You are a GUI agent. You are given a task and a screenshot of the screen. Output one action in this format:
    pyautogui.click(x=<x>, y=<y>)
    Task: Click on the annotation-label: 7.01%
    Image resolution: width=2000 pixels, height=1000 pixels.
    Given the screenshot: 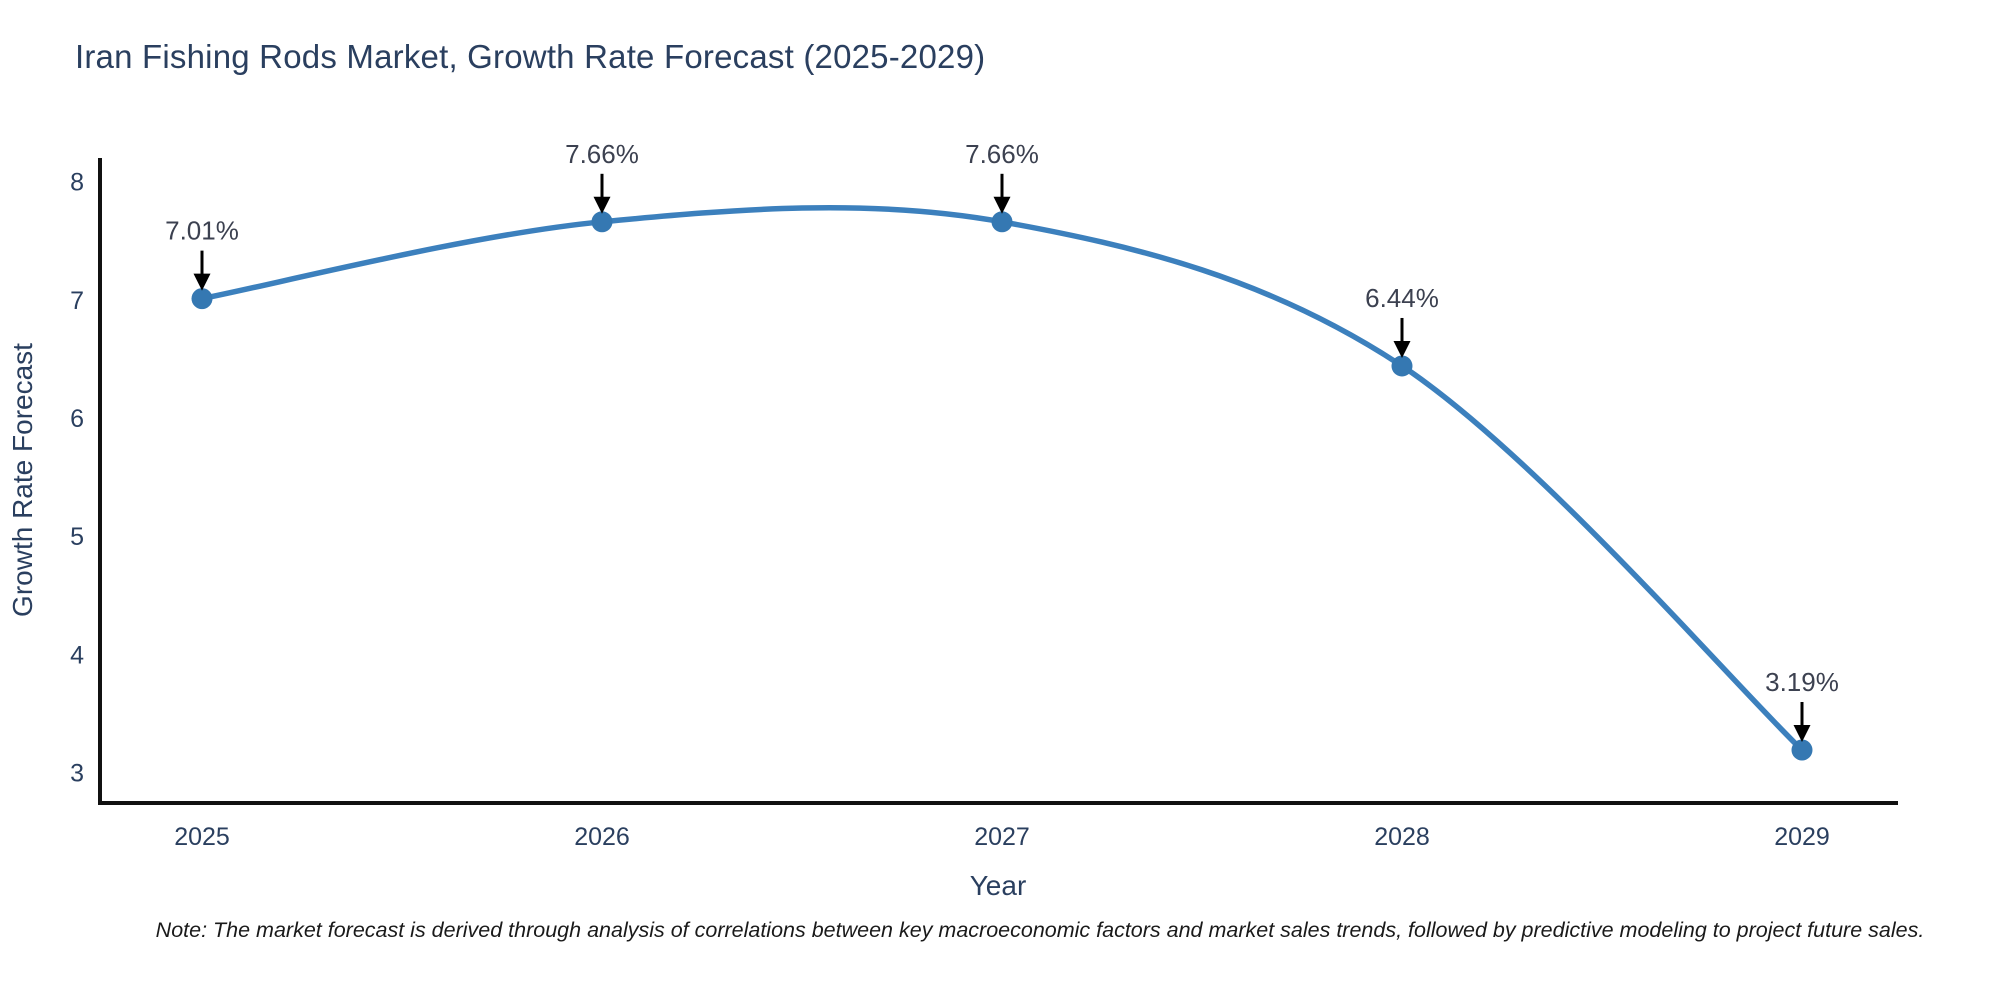 What is the action you would take?
    pyautogui.click(x=202, y=231)
    